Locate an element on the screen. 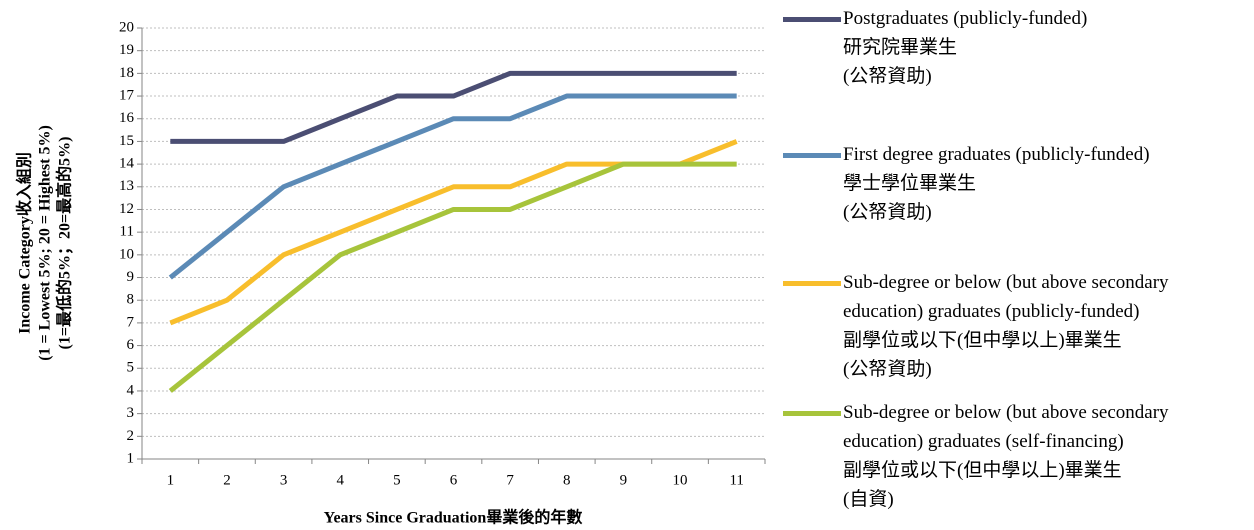  x-tick-label: 4 is located at coordinates (340, 480).